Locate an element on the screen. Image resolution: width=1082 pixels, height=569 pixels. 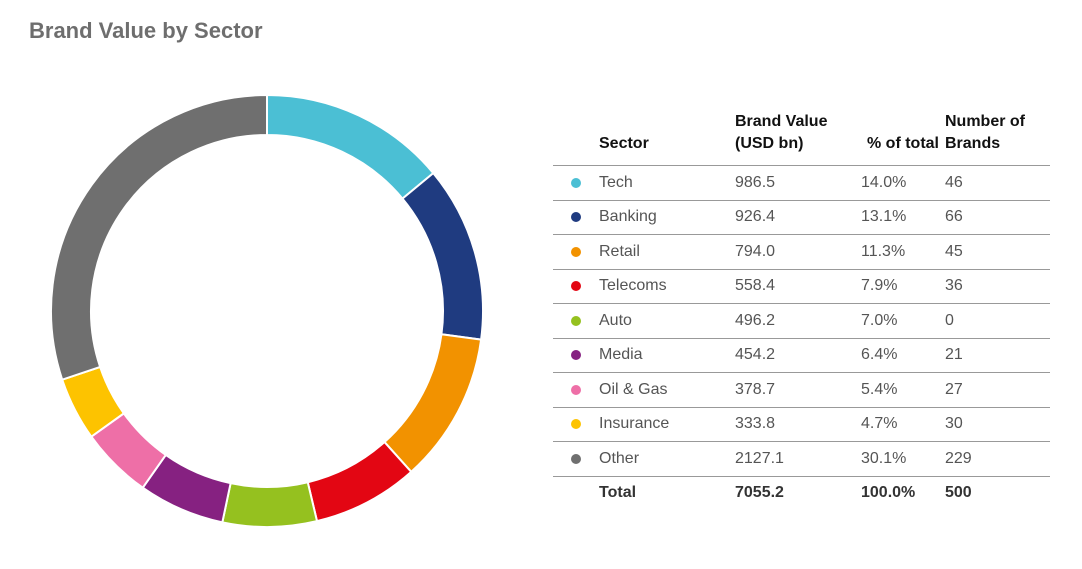
pct-total: 7.9% is located at coordinates (903, 286).